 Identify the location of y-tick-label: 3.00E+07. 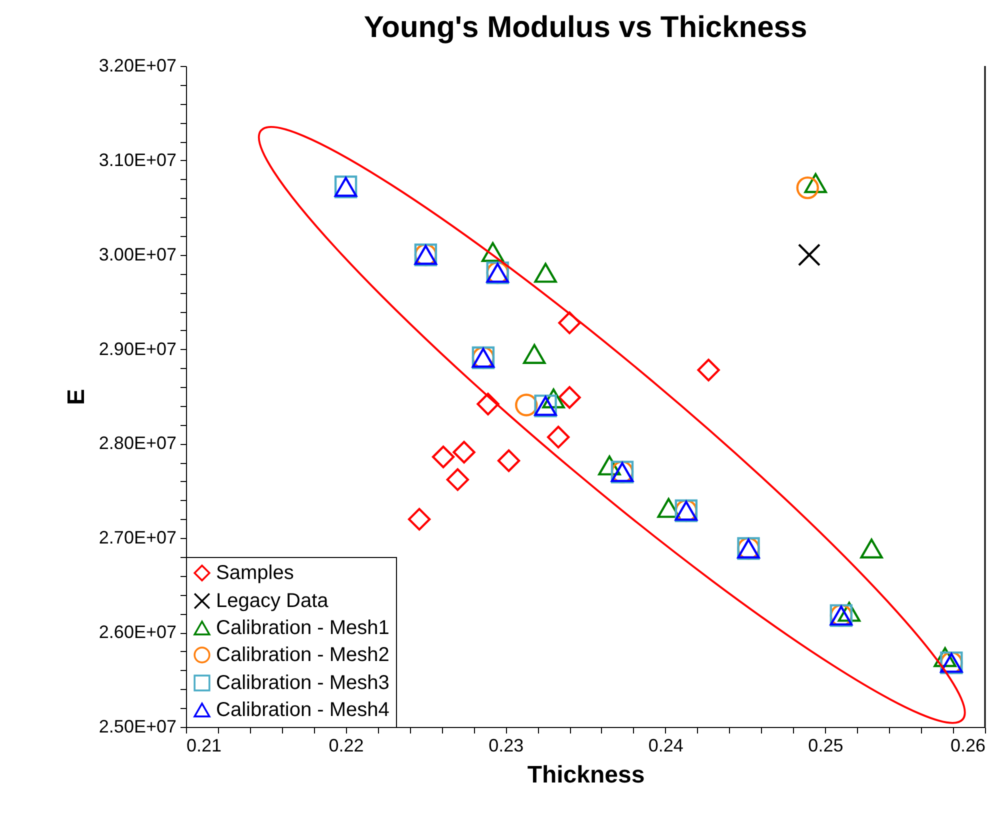
(137, 254).